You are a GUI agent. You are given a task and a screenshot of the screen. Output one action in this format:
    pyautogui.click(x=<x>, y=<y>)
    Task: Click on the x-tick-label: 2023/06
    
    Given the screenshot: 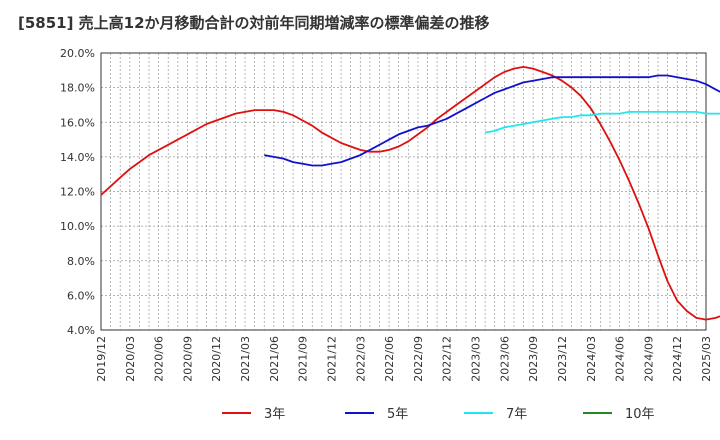 What is the action you would take?
    pyautogui.click(x=504, y=359)
    